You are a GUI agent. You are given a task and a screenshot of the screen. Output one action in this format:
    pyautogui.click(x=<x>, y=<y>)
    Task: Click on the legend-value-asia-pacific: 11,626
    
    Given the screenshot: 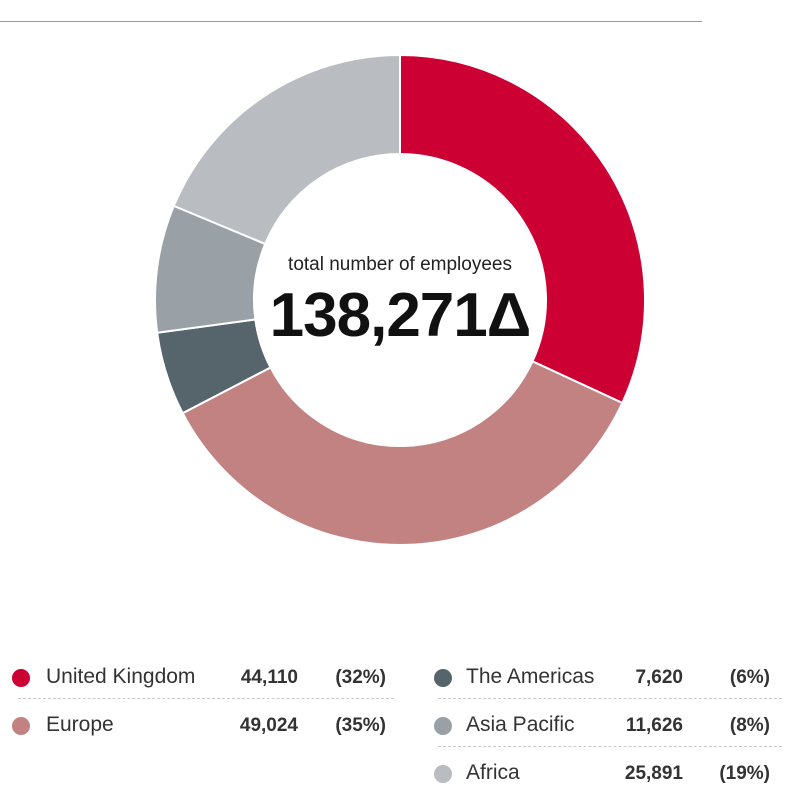 What is the action you would take?
    pyautogui.click(x=654, y=725)
    